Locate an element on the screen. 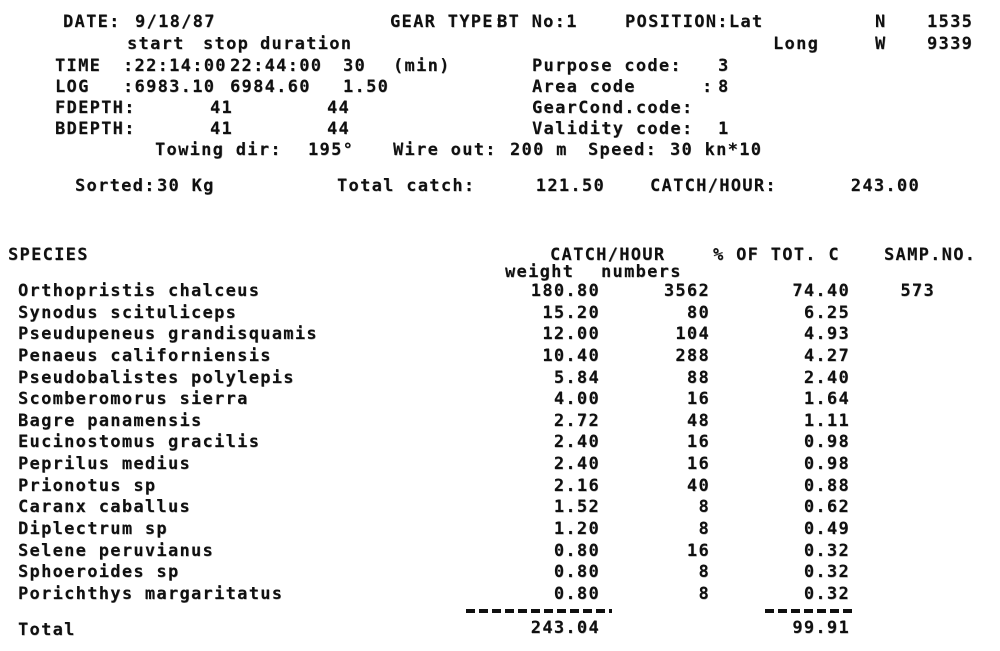 Image resolution: width=1000 pixels, height=651 pixels. table-row: Peprilus medius 2.40 16 0.98 is located at coordinates (500, 465).